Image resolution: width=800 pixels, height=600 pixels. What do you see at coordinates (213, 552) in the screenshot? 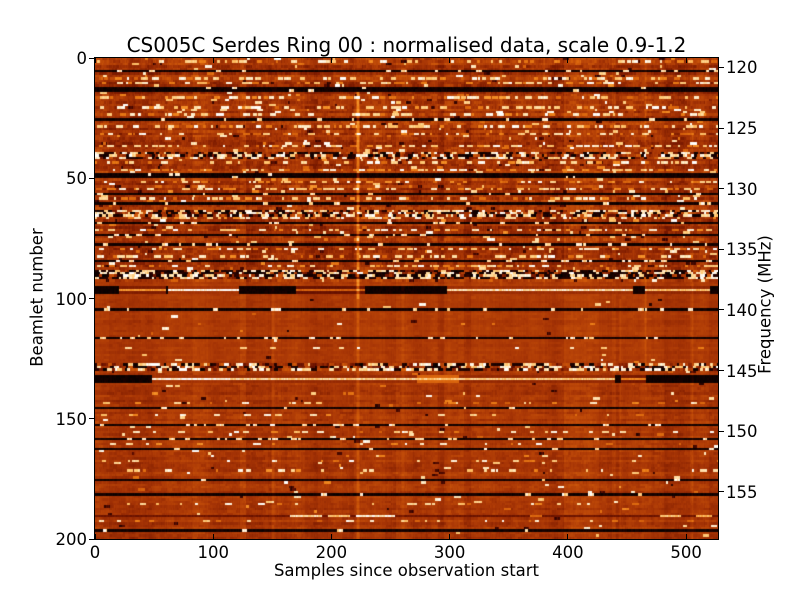
I see `x-tick-label: 100` at bounding box center [213, 552].